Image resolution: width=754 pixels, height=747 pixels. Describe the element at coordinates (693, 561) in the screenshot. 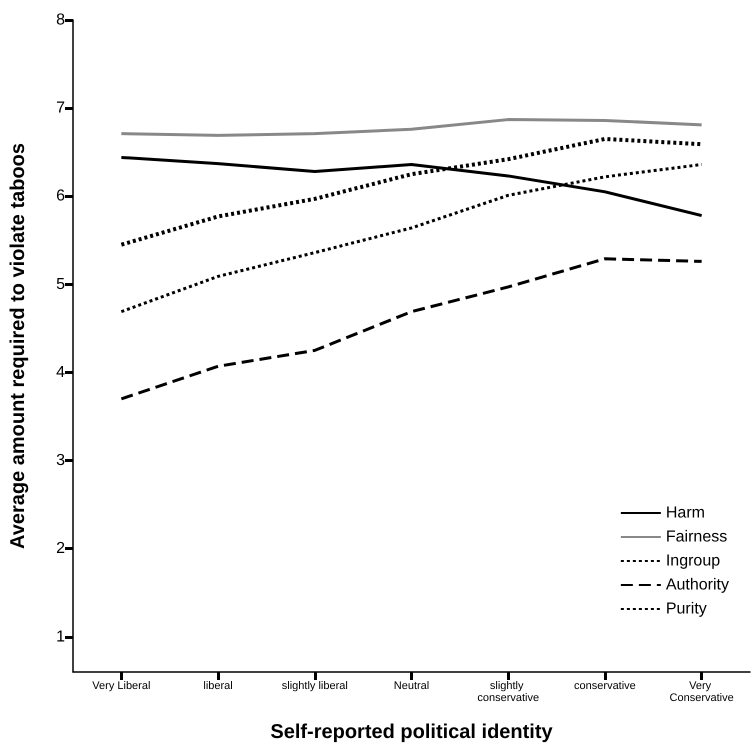

I see `legend-label: Ingroup` at that location.